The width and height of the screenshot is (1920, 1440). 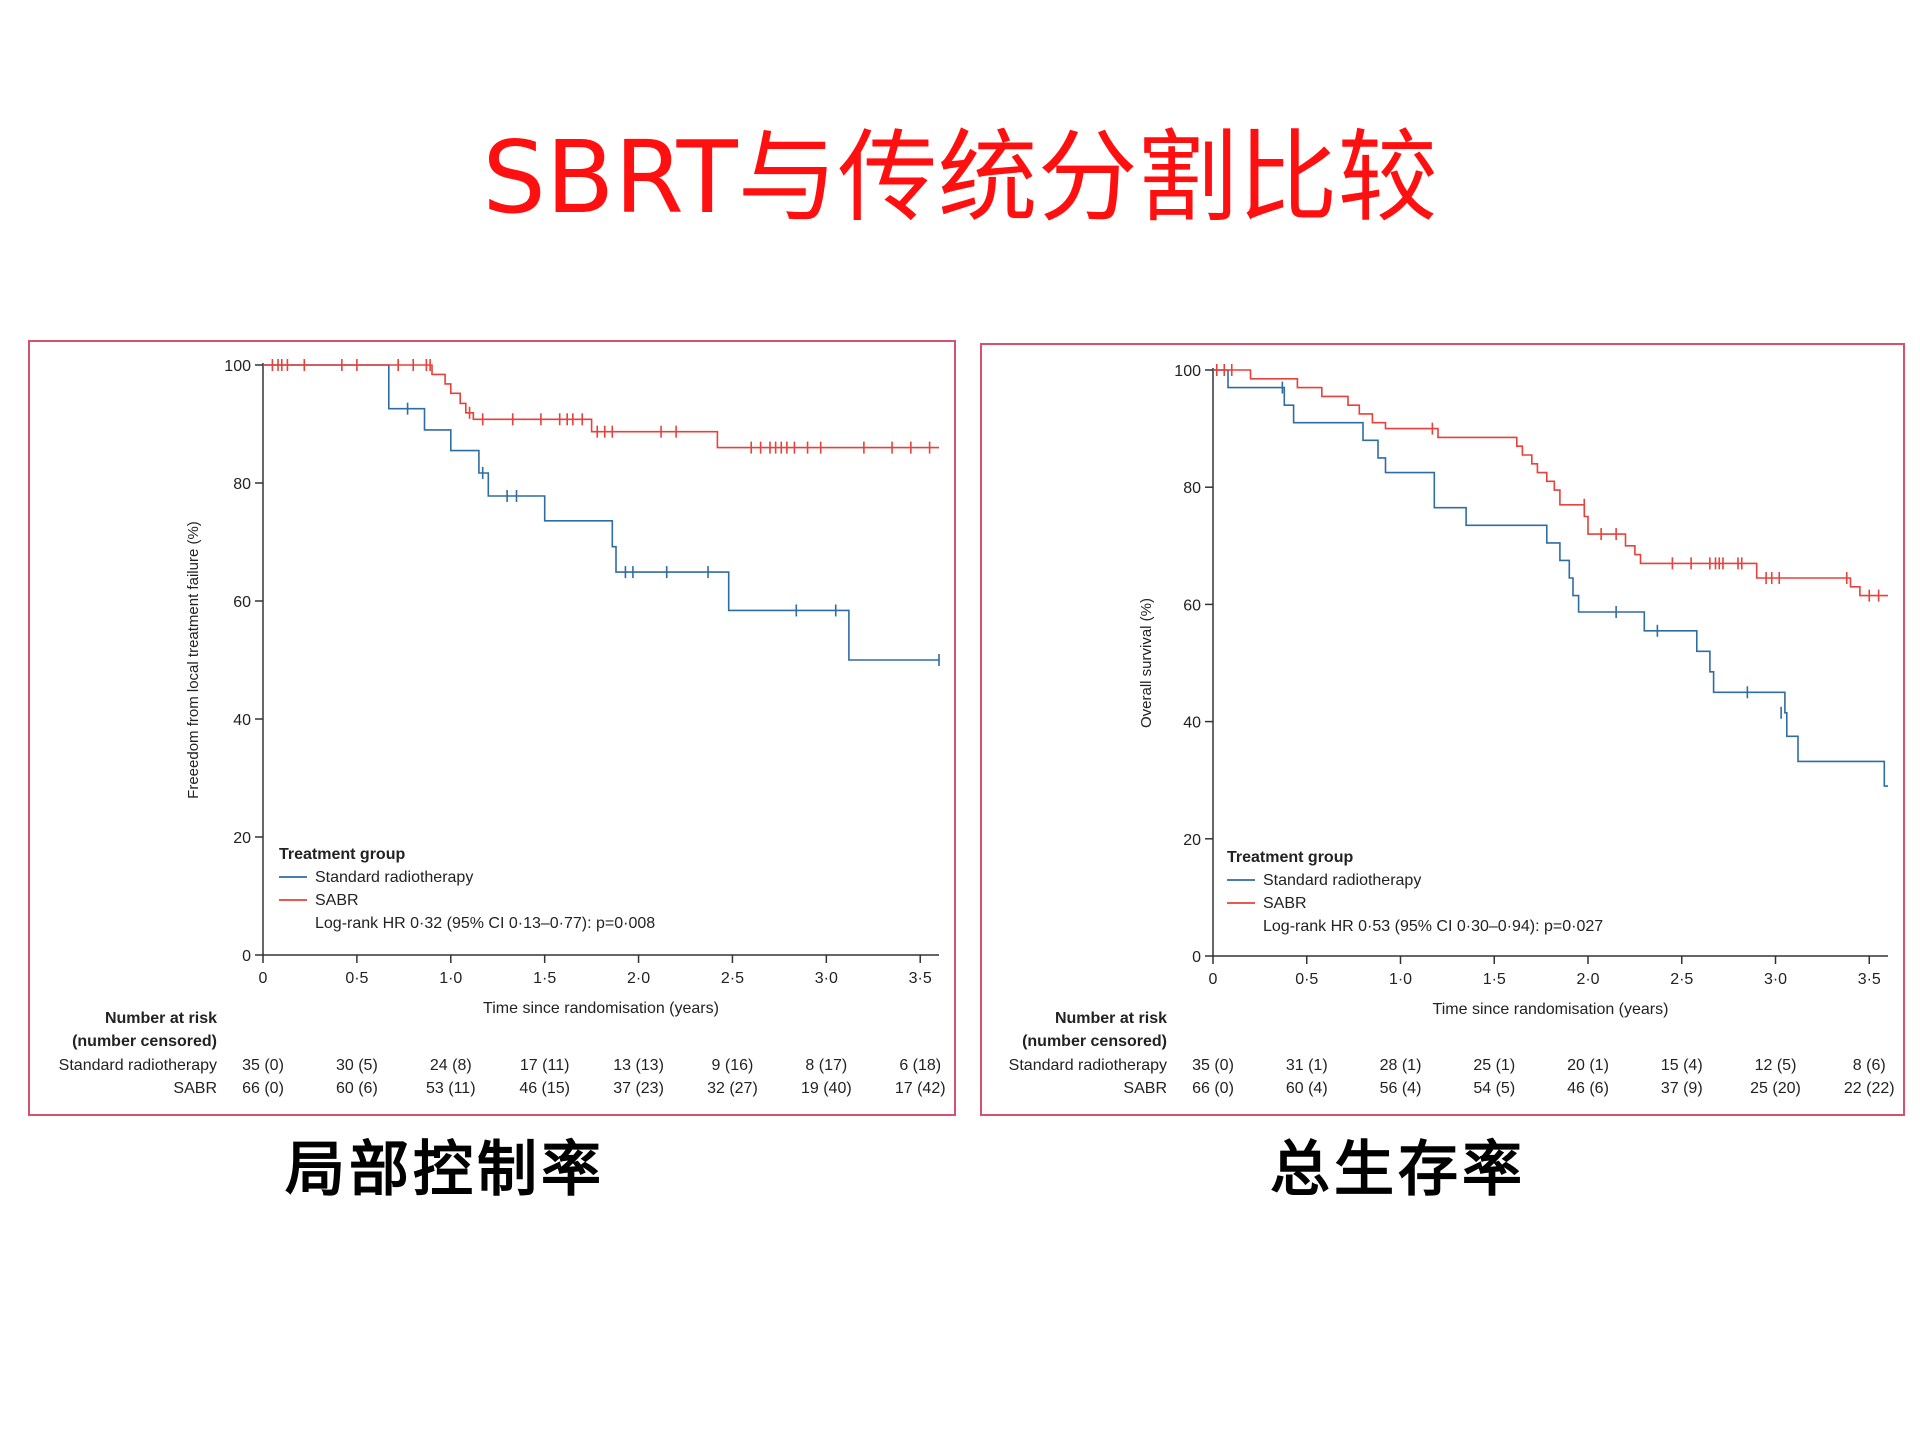 What do you see at coordinates (357, 1088) in the screenshot?
I see `risk-table-cell: 60 (6)` at bounding box center [357, 1088].